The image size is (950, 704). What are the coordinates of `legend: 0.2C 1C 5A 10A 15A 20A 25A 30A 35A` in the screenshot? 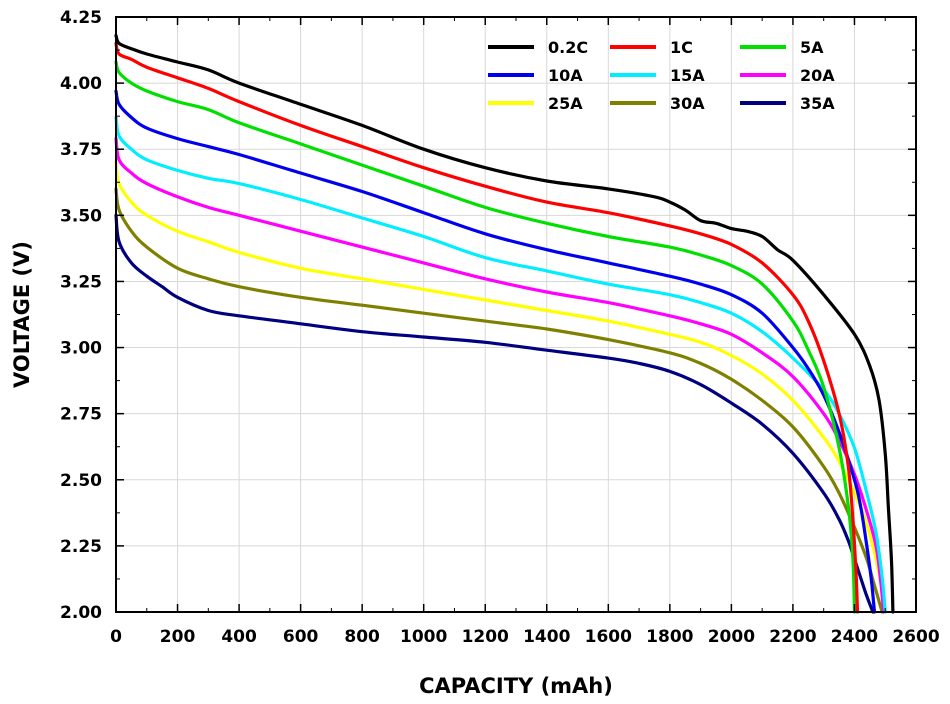 It's located at (661, 75).